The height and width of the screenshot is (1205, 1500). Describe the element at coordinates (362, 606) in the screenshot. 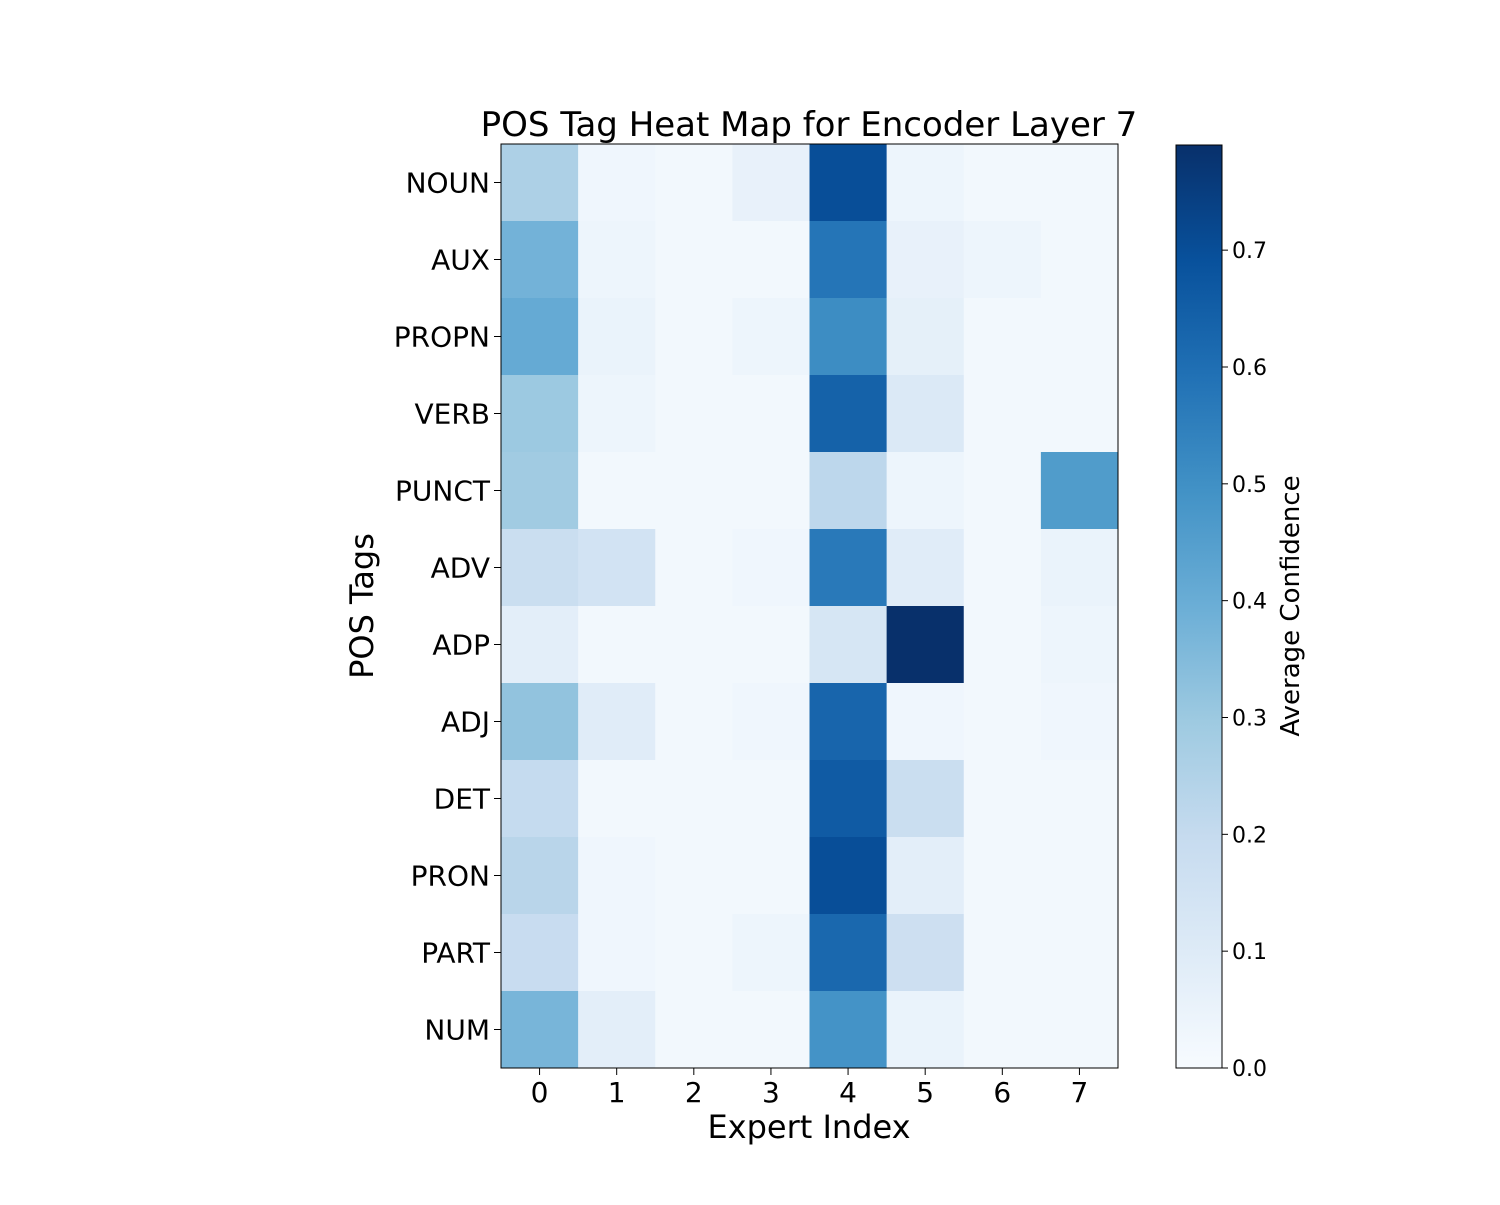

I see `y-axis-label: POS Tags` at that location.